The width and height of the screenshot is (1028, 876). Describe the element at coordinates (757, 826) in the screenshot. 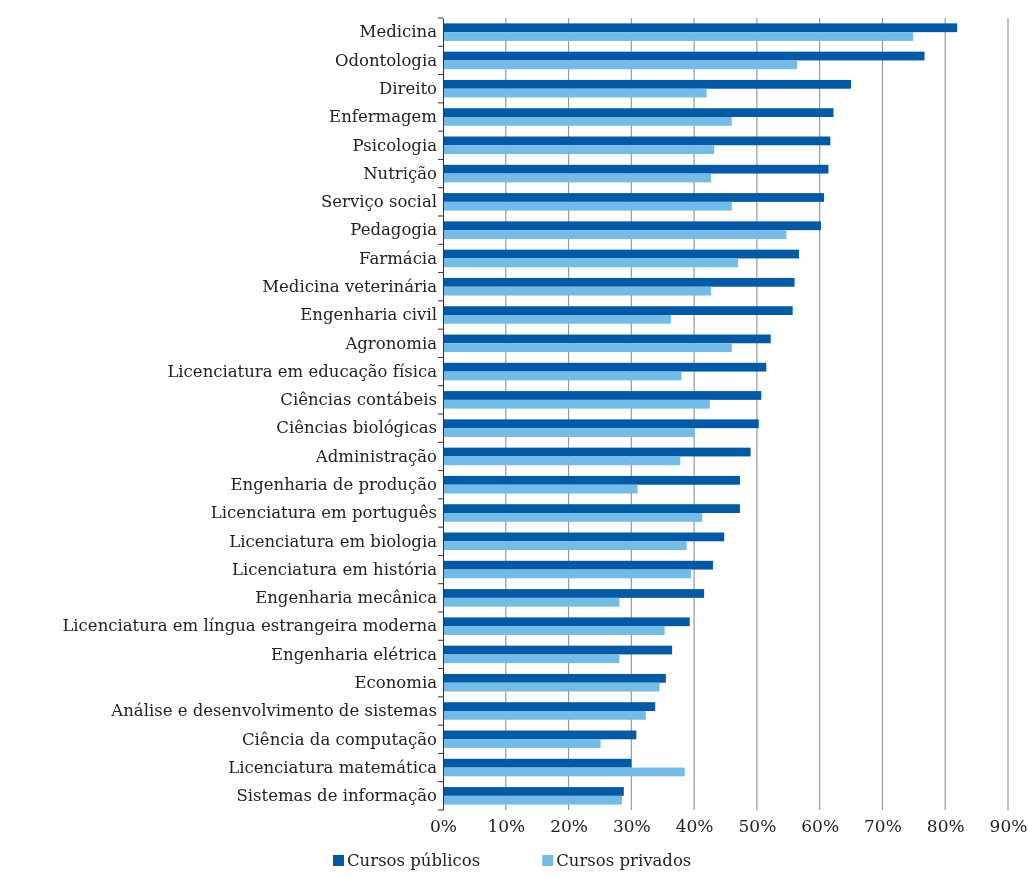

I see `x-tick-label: 50%` at that location.